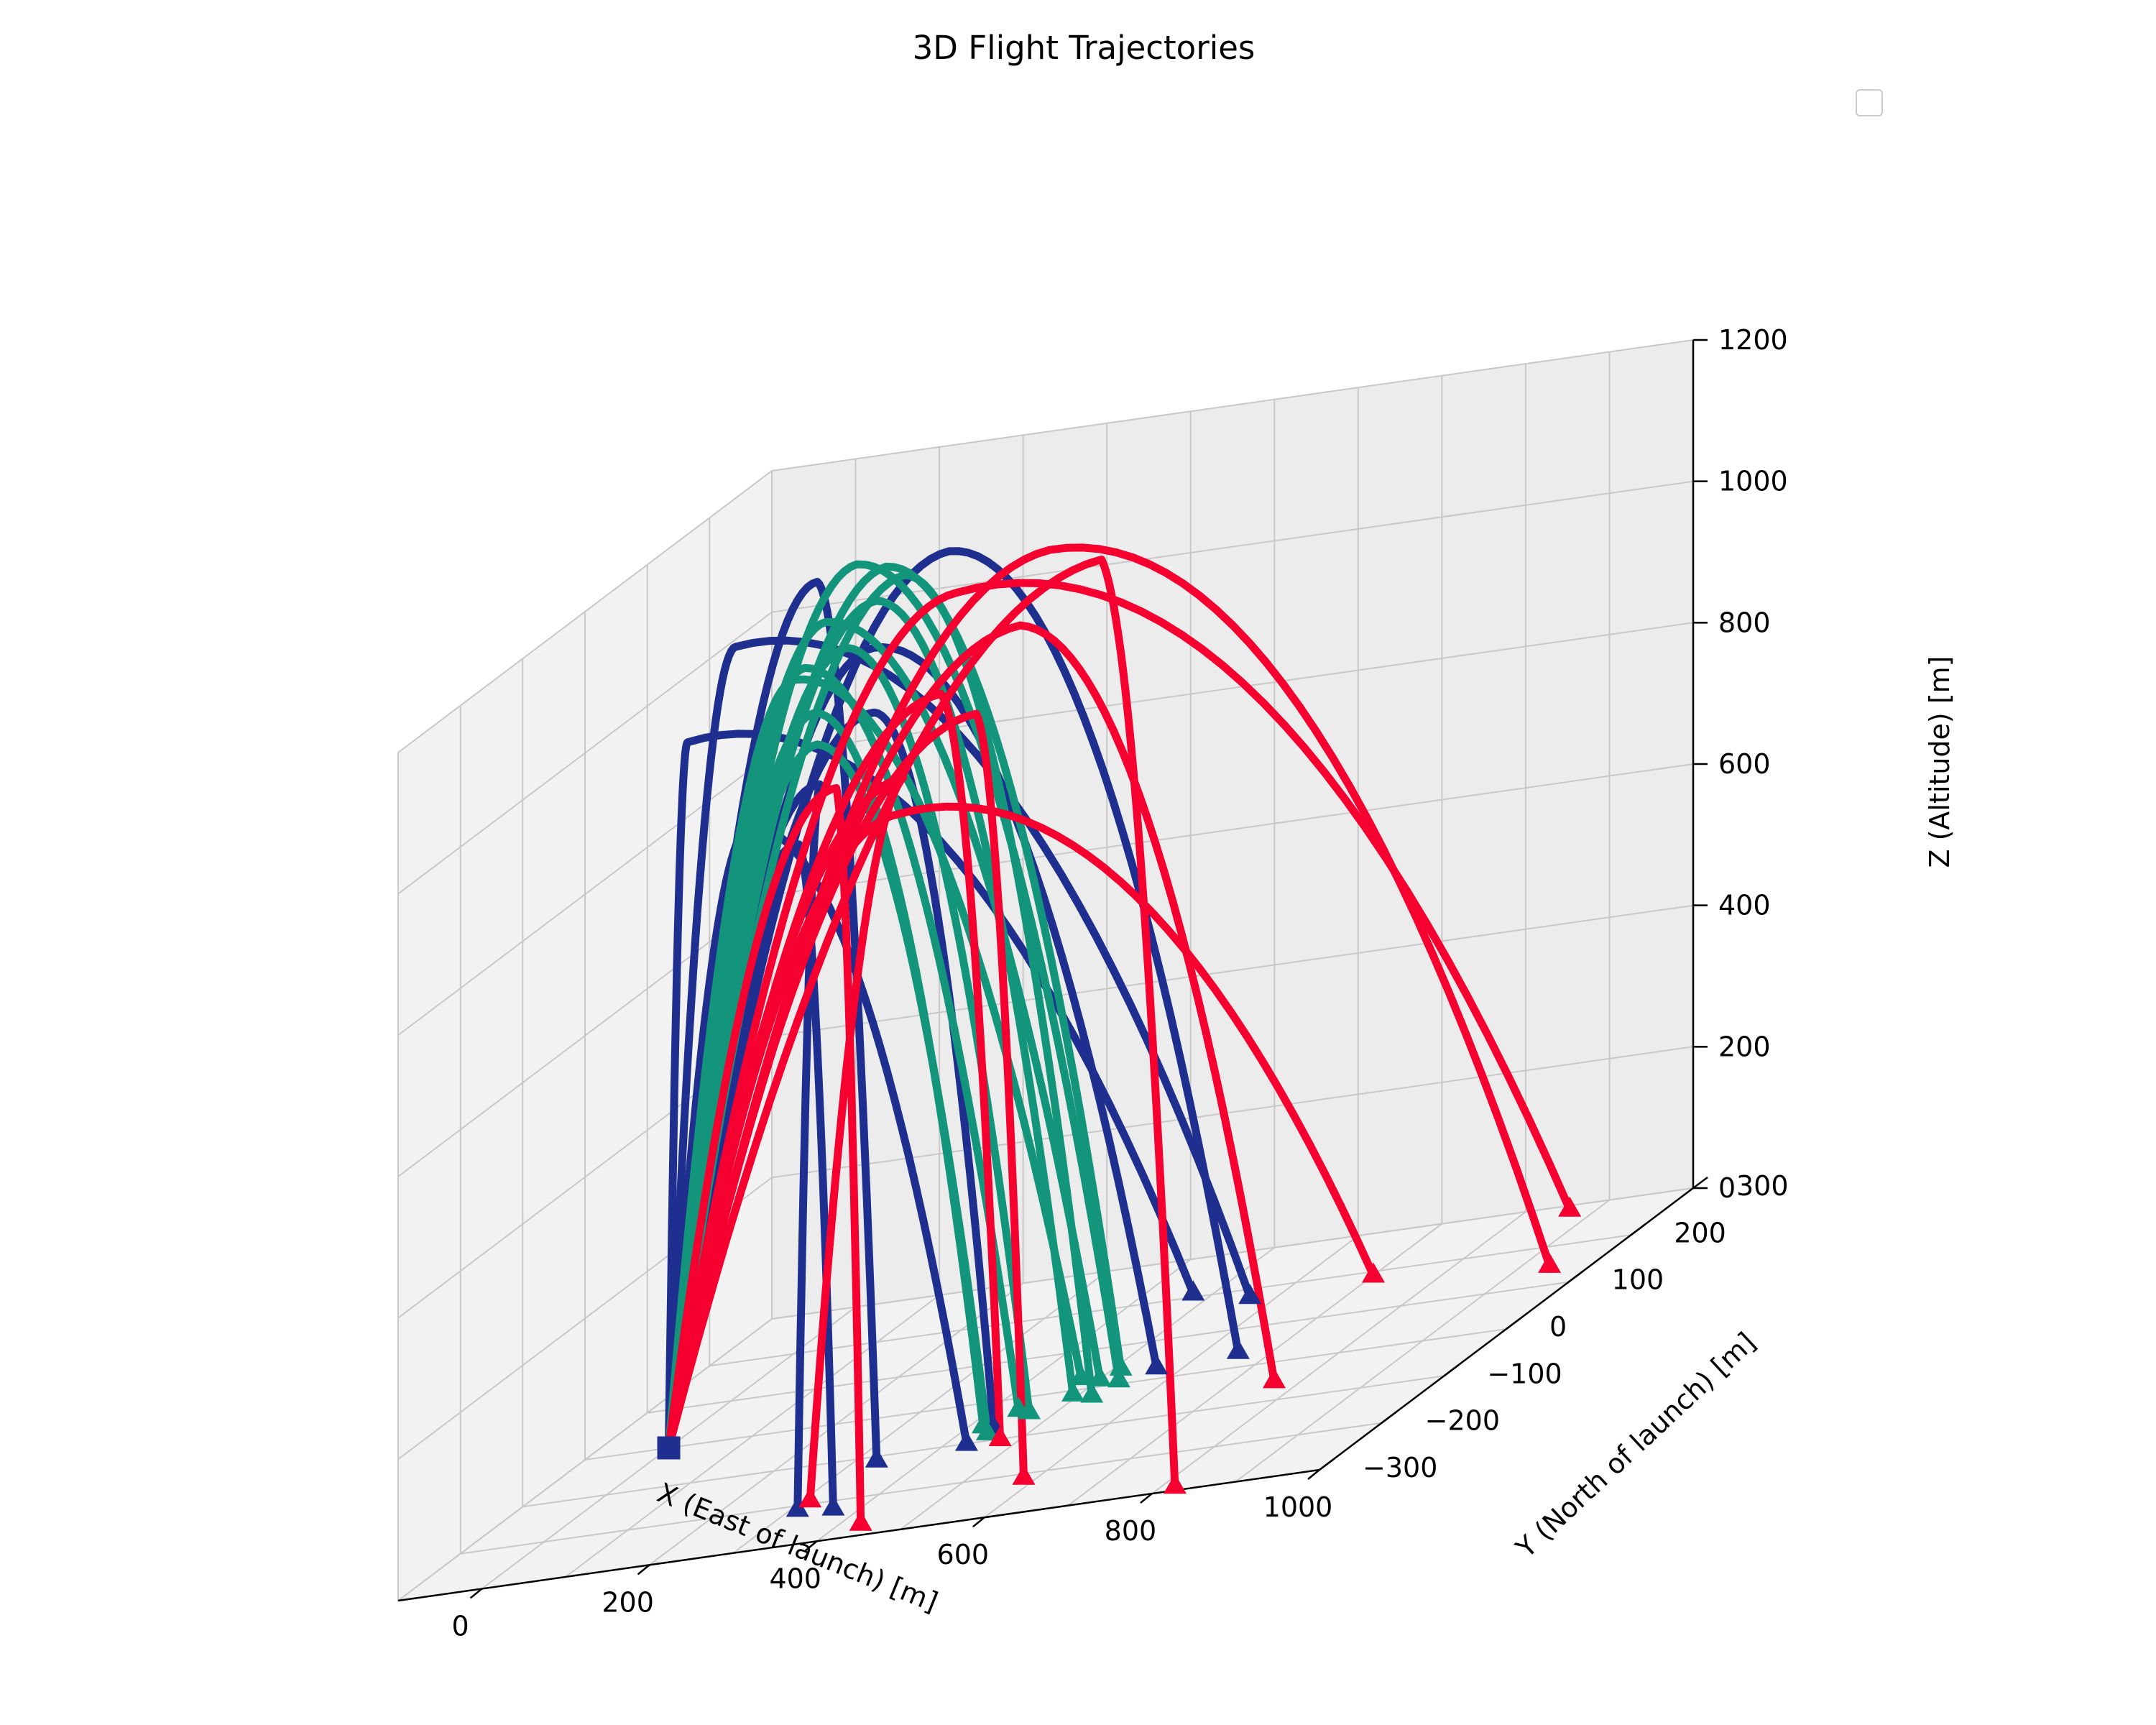 The width and height of the screenshot is (2156, 1725). What do you see at coordinates (1298, 1507) in the screenshot?
I see `x-tick-label: 1000` at bounding box center [1298, 1507].